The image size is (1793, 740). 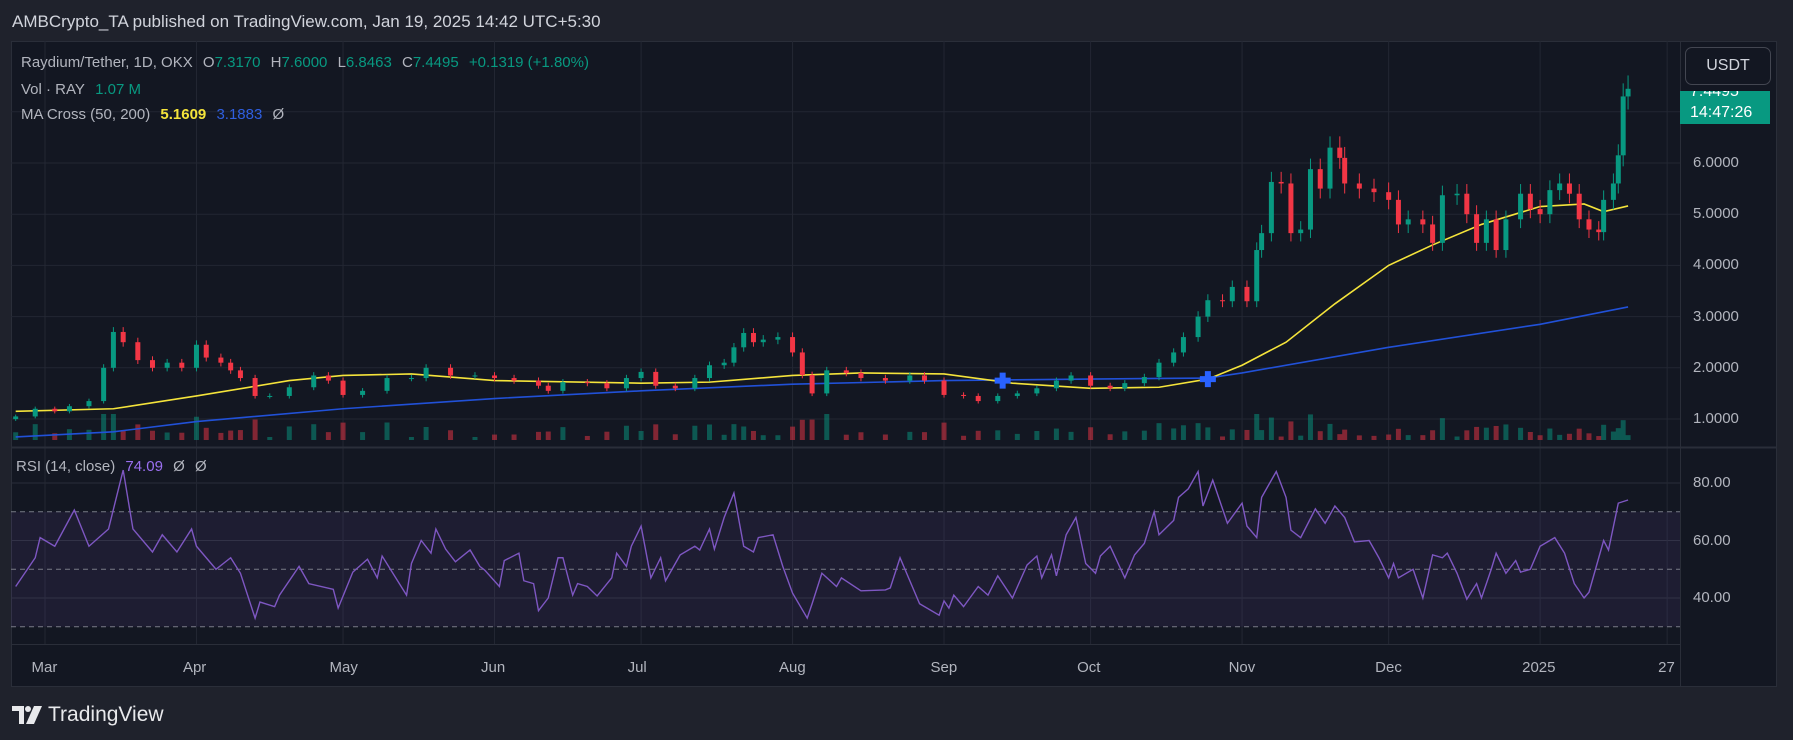 I want to click on ma-na-value: Ø, so click(x=278, y=114).